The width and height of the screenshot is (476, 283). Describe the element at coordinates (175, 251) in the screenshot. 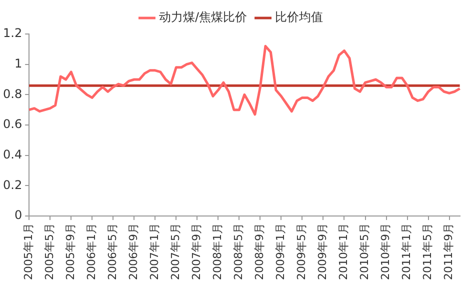

I see `x-tick-label: 2007年5月` at that location.